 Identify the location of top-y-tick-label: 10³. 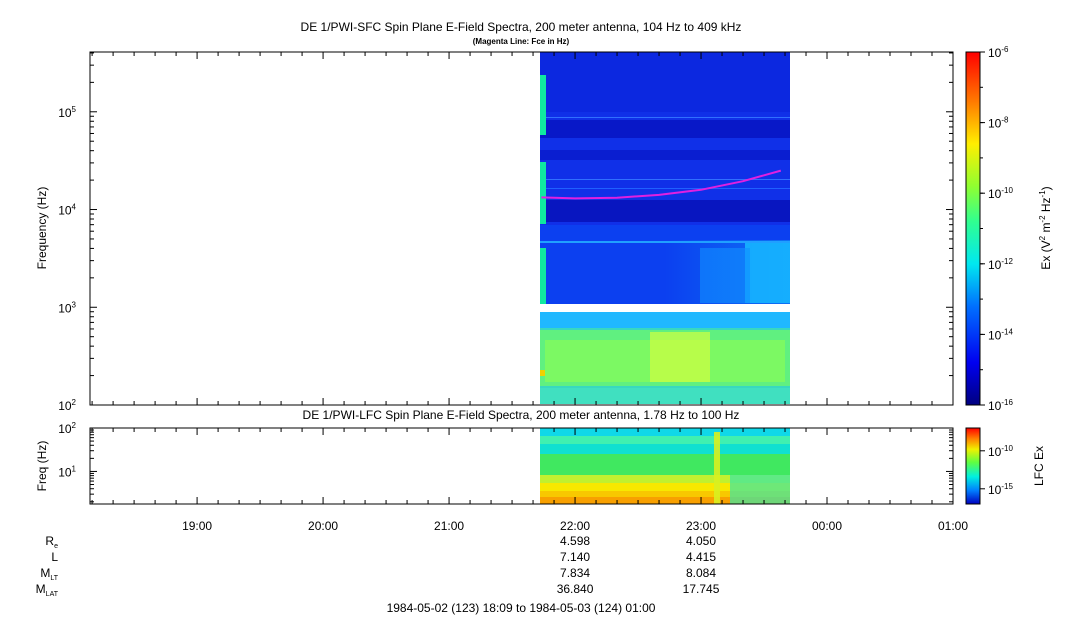
(67, 307).